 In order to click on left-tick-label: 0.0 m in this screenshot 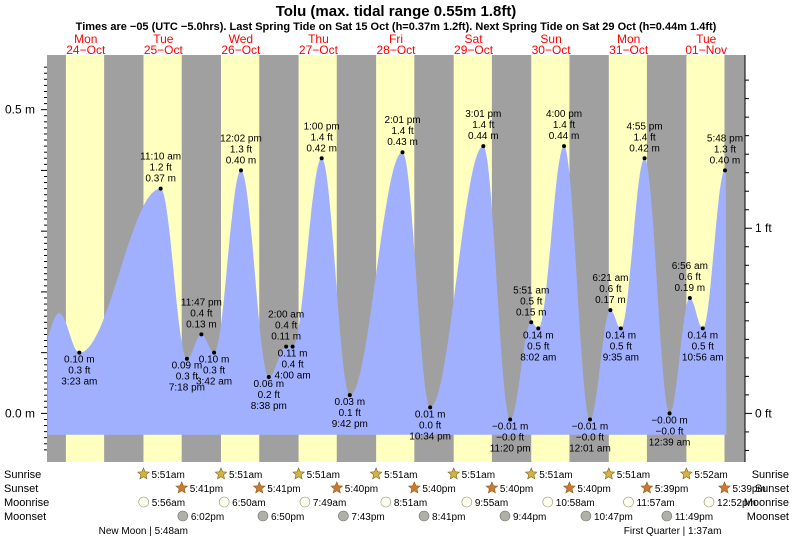, I will do `click(20, 413)`.